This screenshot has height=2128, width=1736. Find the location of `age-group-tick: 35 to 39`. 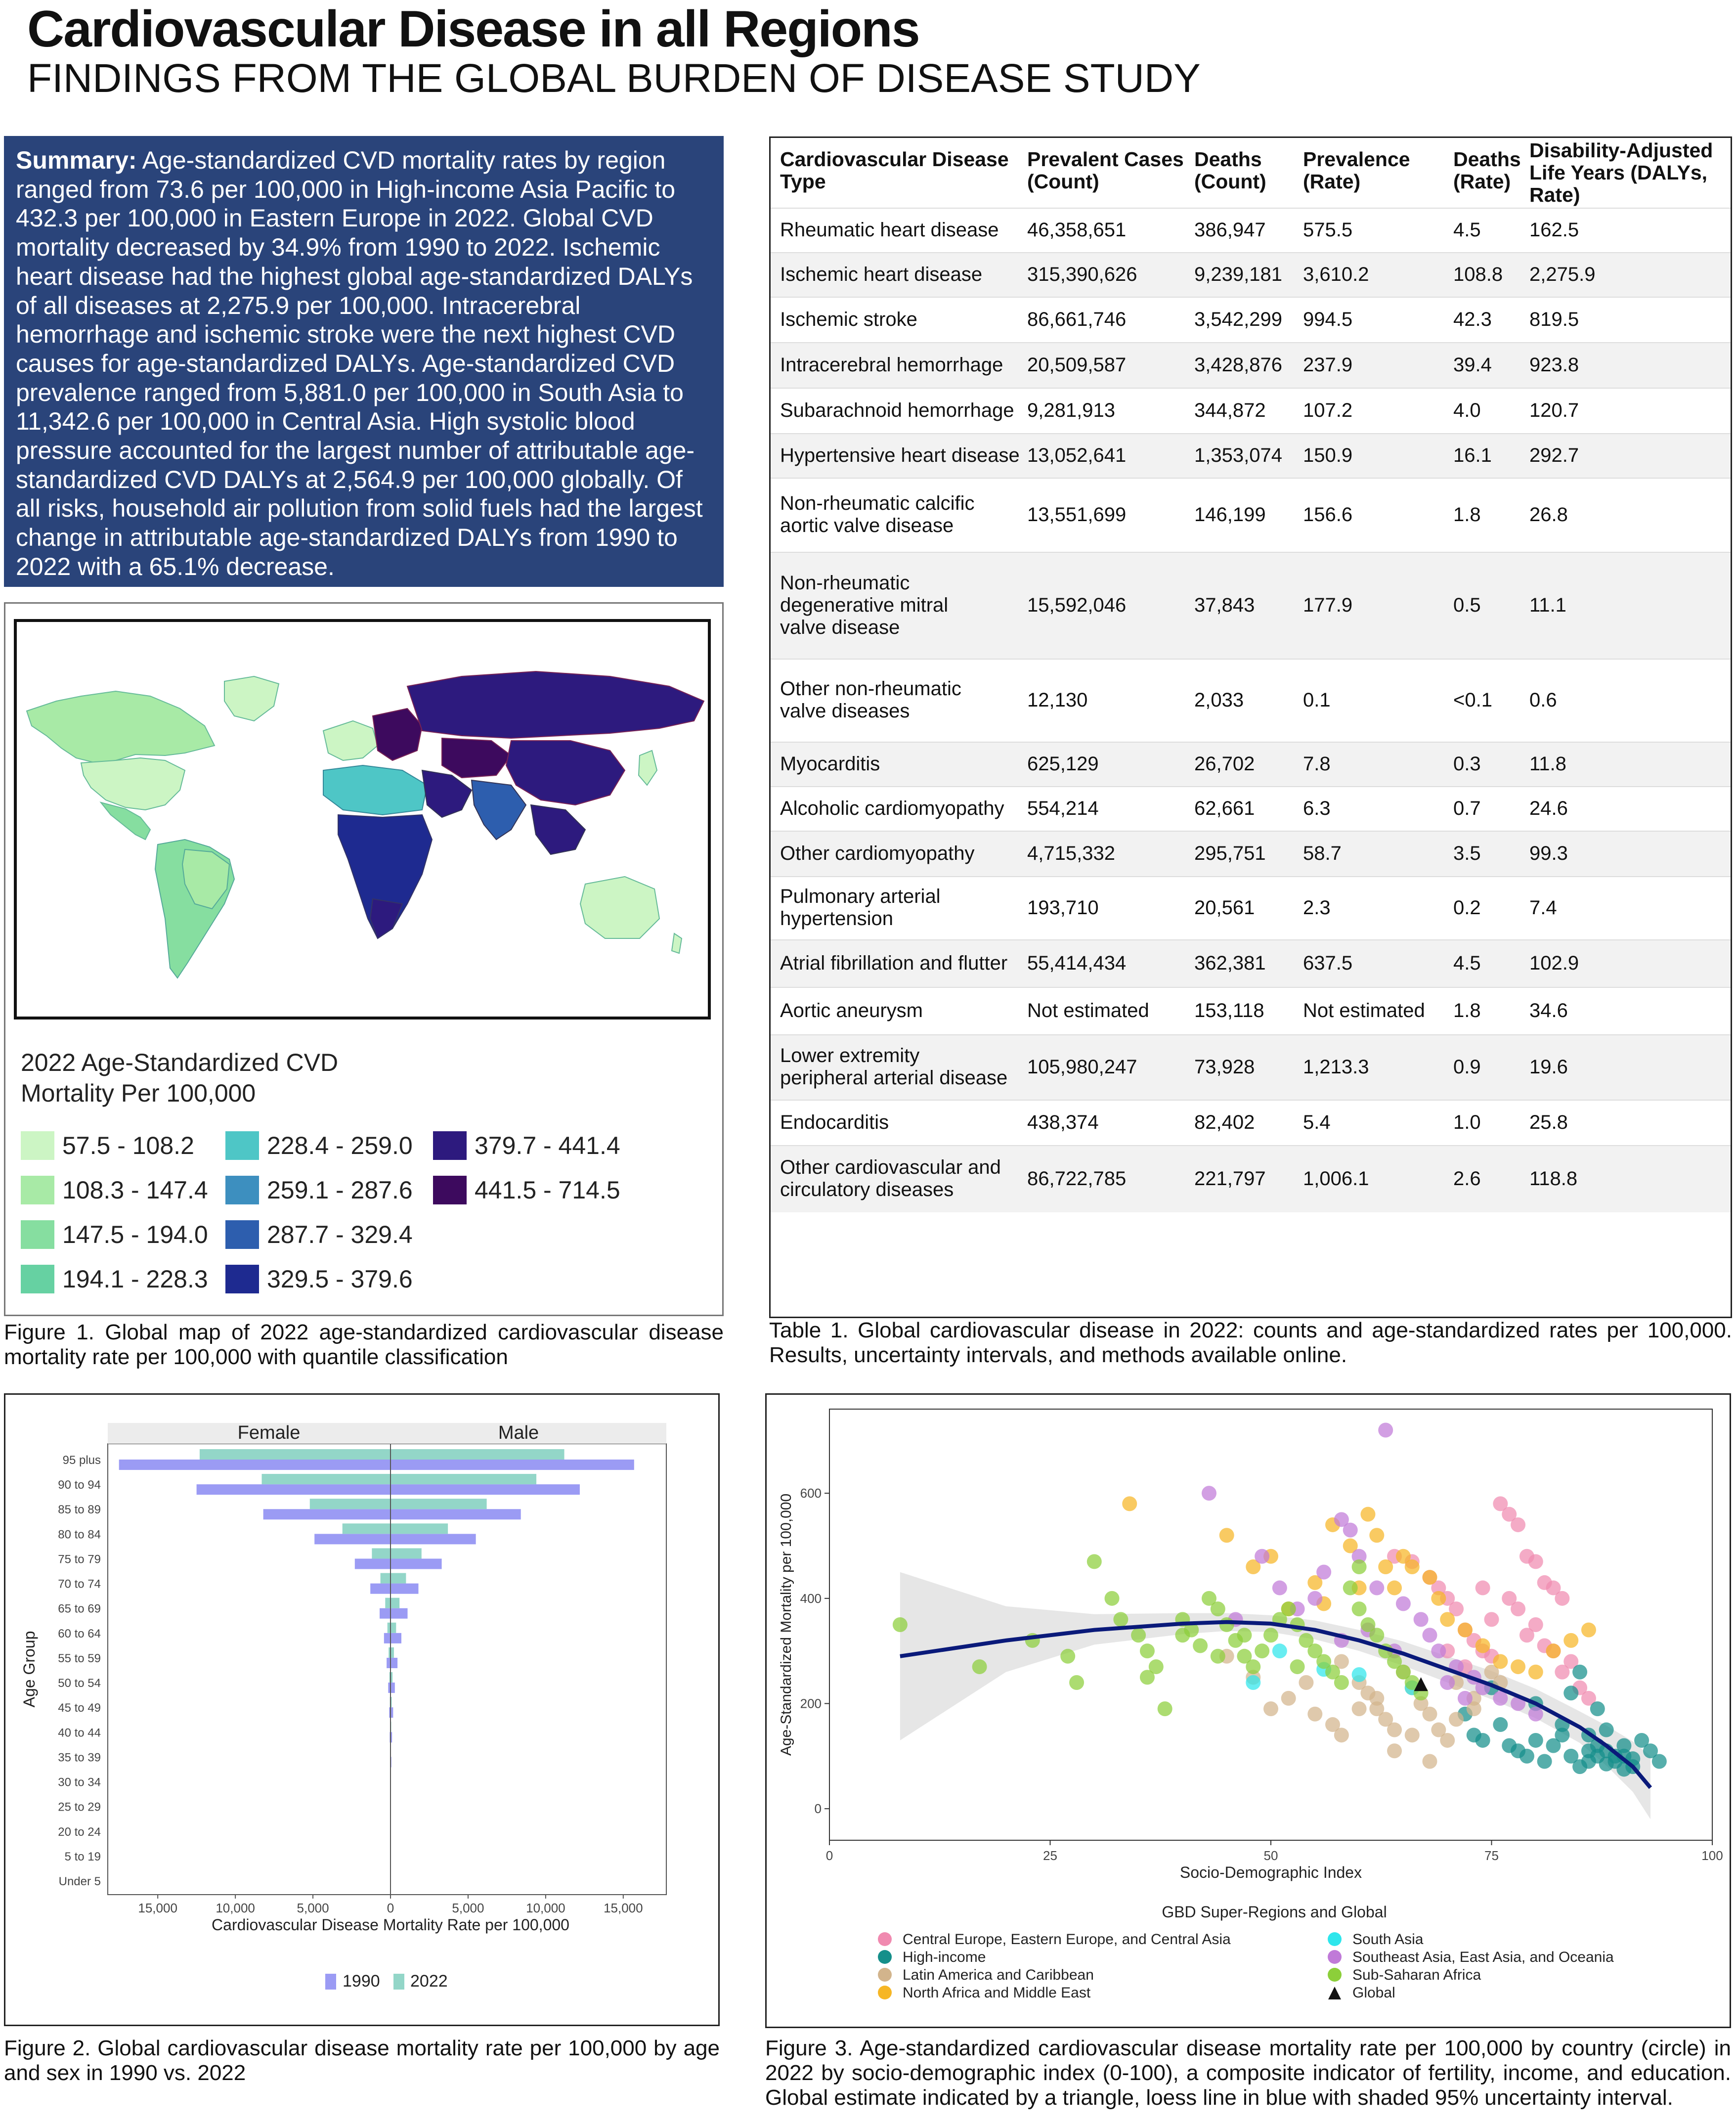

age-group-tick: 35 to 39 is located at coordinates (79, 1757).